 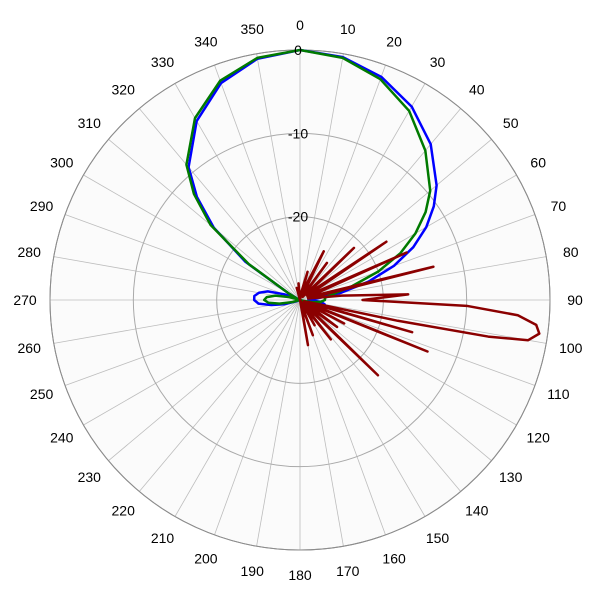 I want to click on angle-tick-label: 10, so click(x=348, y=29).